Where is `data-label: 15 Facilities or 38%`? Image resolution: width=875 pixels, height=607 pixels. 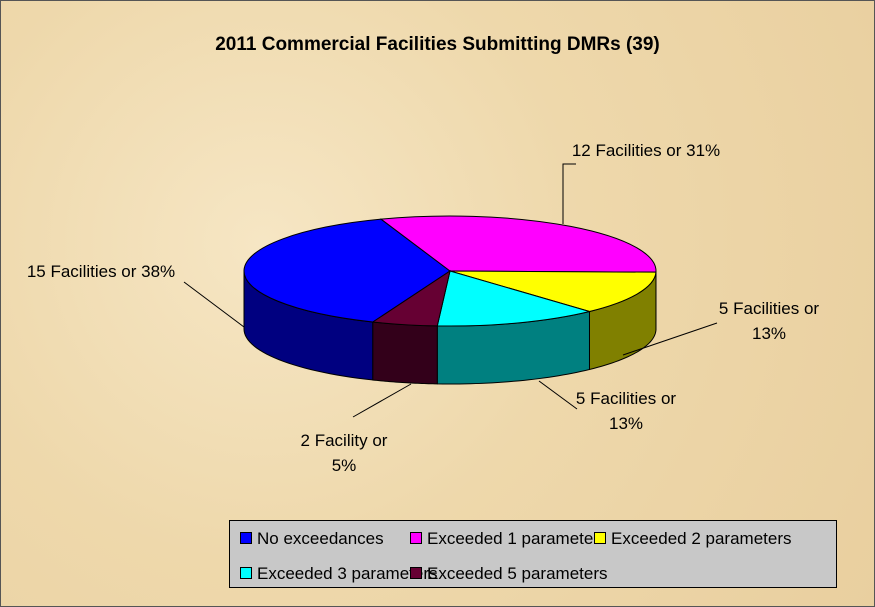 data-label: 15 Facilities or 38% is located at coordinates (101, 271).